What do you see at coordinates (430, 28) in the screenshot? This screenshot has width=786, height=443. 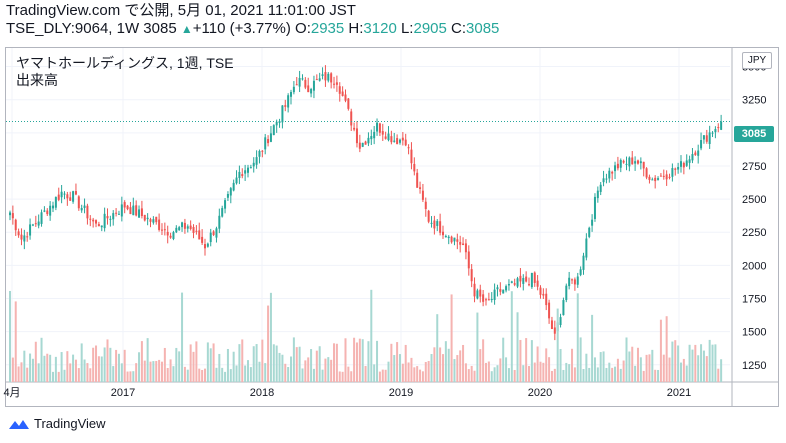 I see `low-value: 2905` at bounding box center [430, 28].